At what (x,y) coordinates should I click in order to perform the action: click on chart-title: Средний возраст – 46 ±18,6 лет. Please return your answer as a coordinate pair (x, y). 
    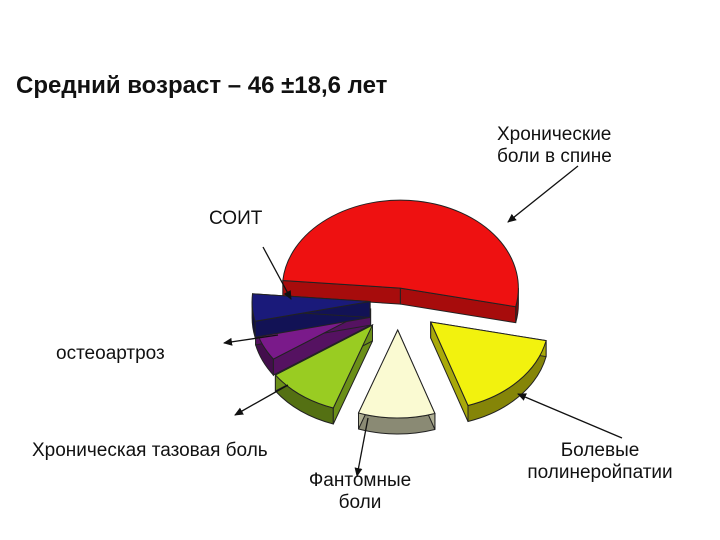
    Looking at the image, I should click on (202, 85).